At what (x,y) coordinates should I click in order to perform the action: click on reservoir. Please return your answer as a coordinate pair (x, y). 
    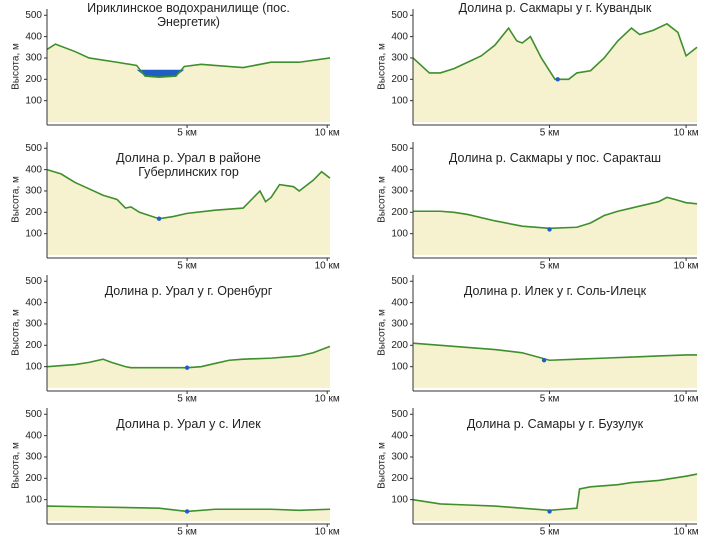
    Looking at the image, I should click on (160, 73).